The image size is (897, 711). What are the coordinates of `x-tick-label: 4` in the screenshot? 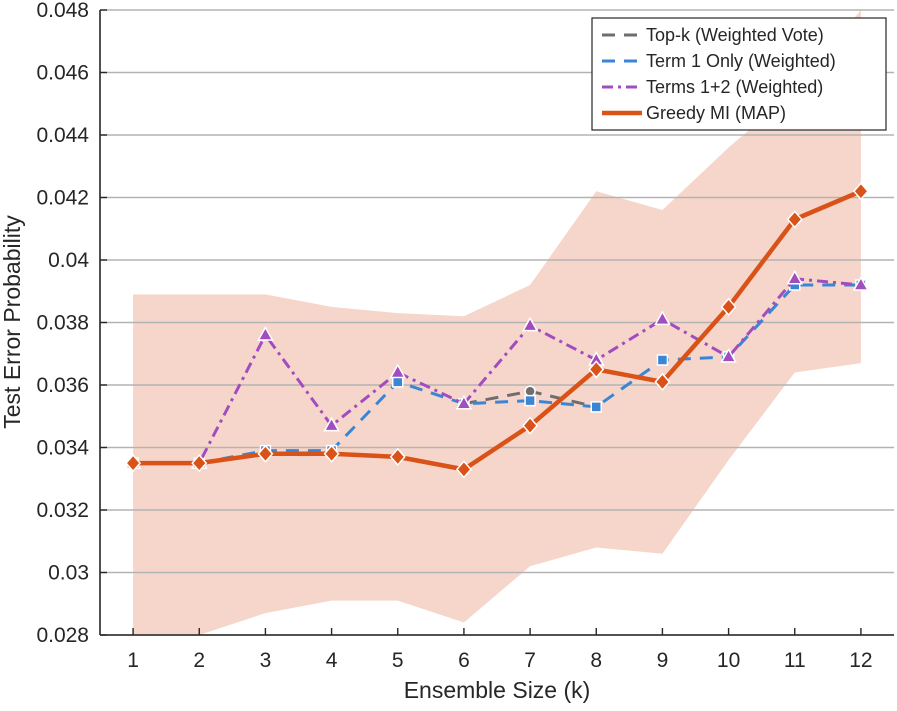 It's located at (332, 660).